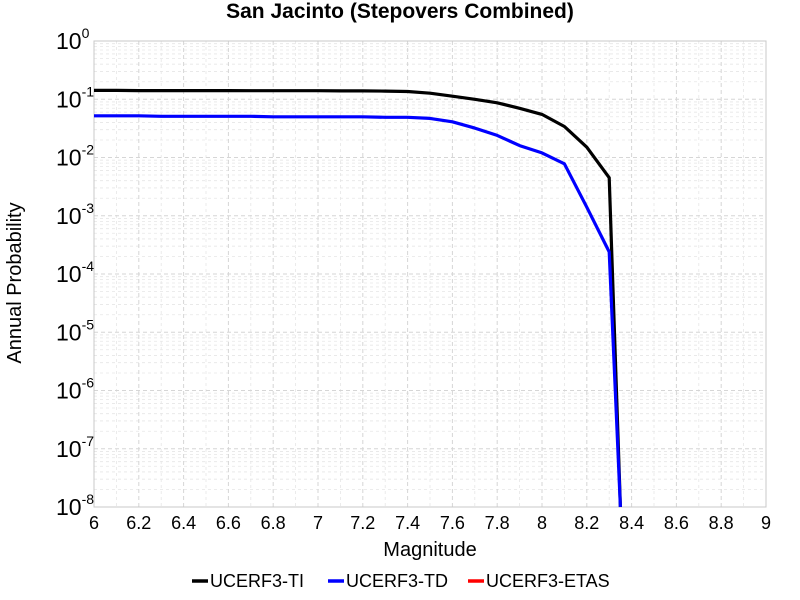 This screenshot has height=600, width=800. I want to click on y-tick-label: 10⁰, so click(73, 39).